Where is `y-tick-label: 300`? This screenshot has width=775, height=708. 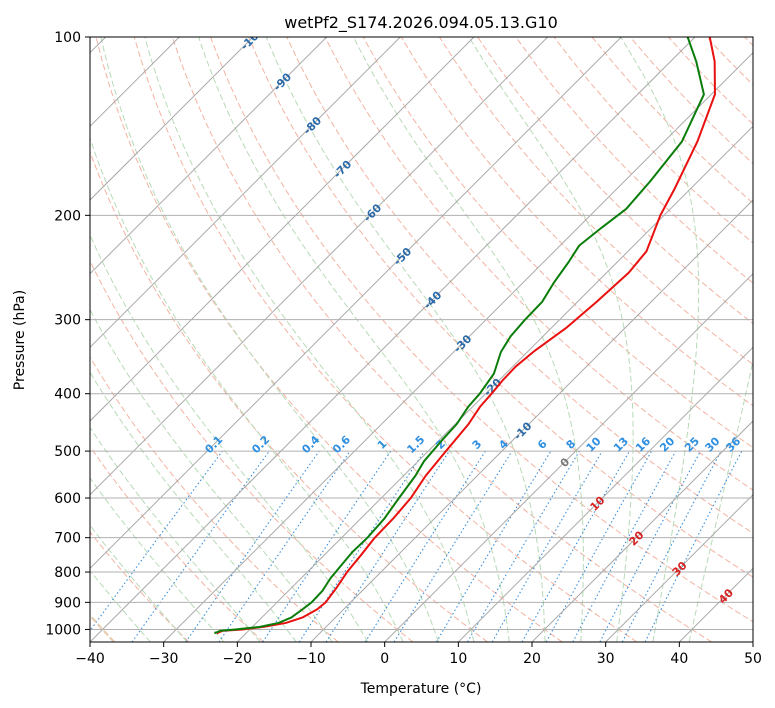 y-tick-label: 300 is located at coordinates (67, 321).